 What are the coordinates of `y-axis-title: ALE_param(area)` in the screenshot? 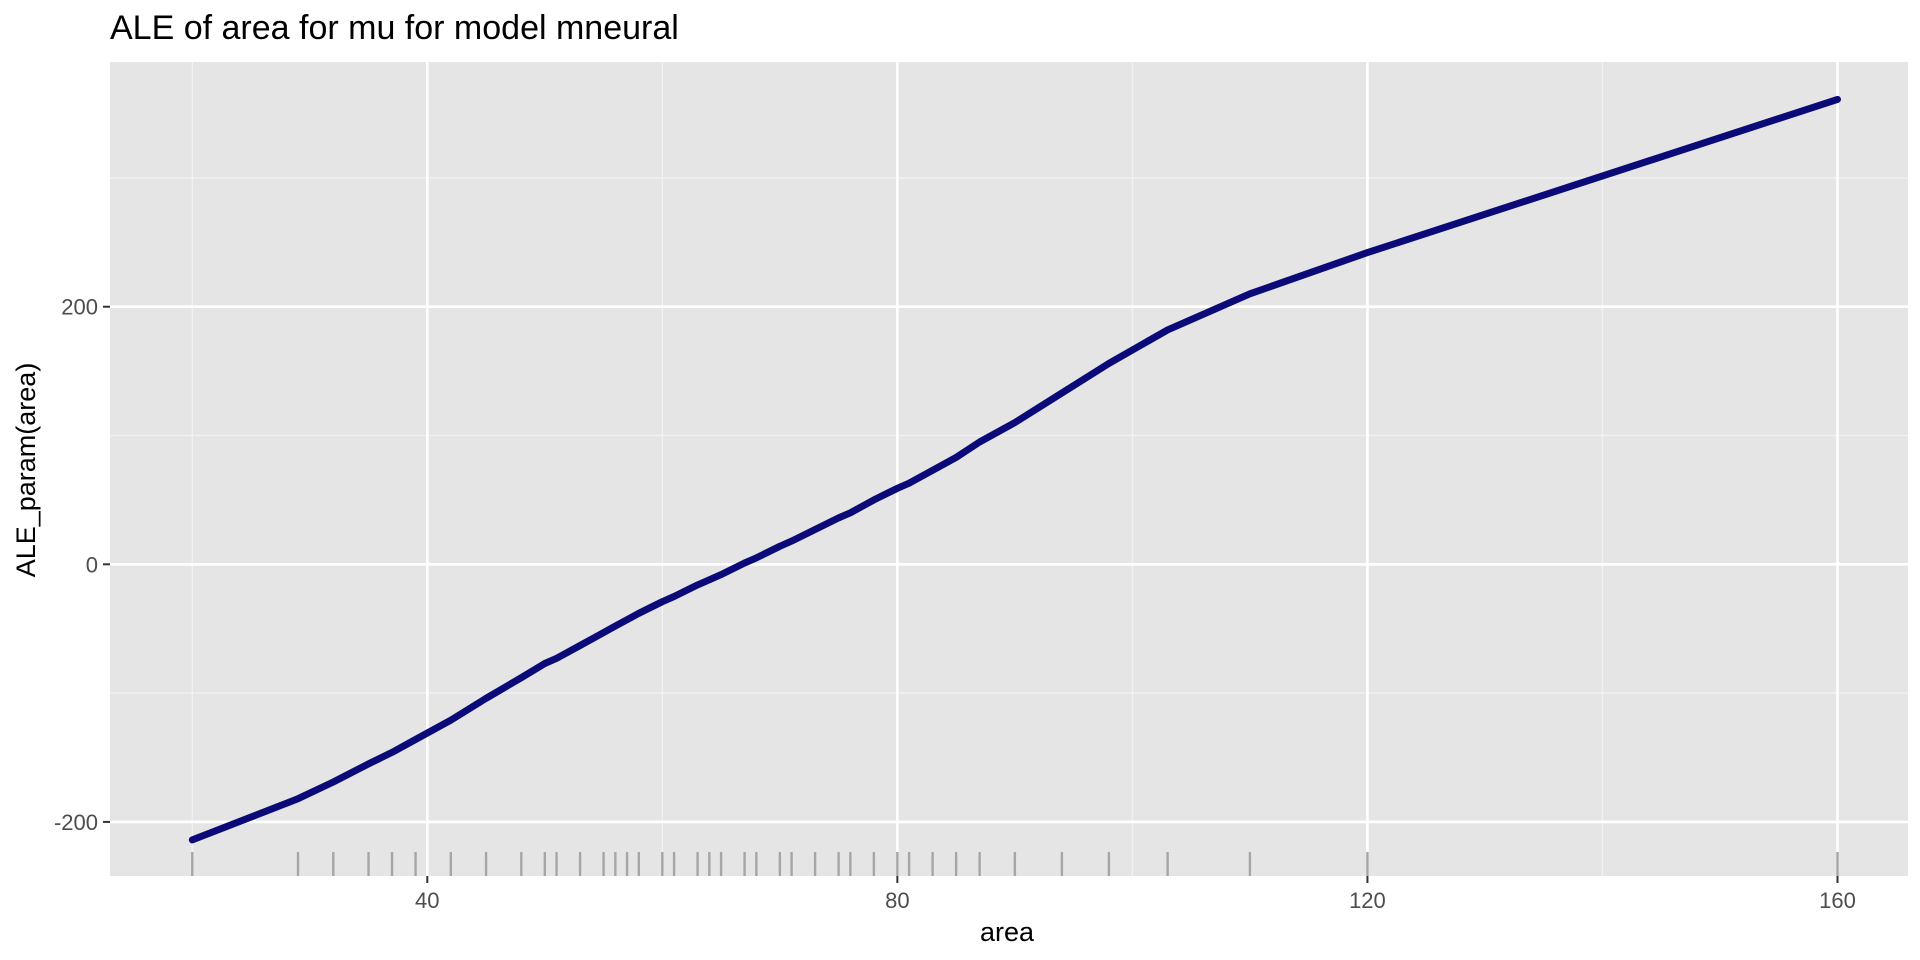 It's located at (26, 470).